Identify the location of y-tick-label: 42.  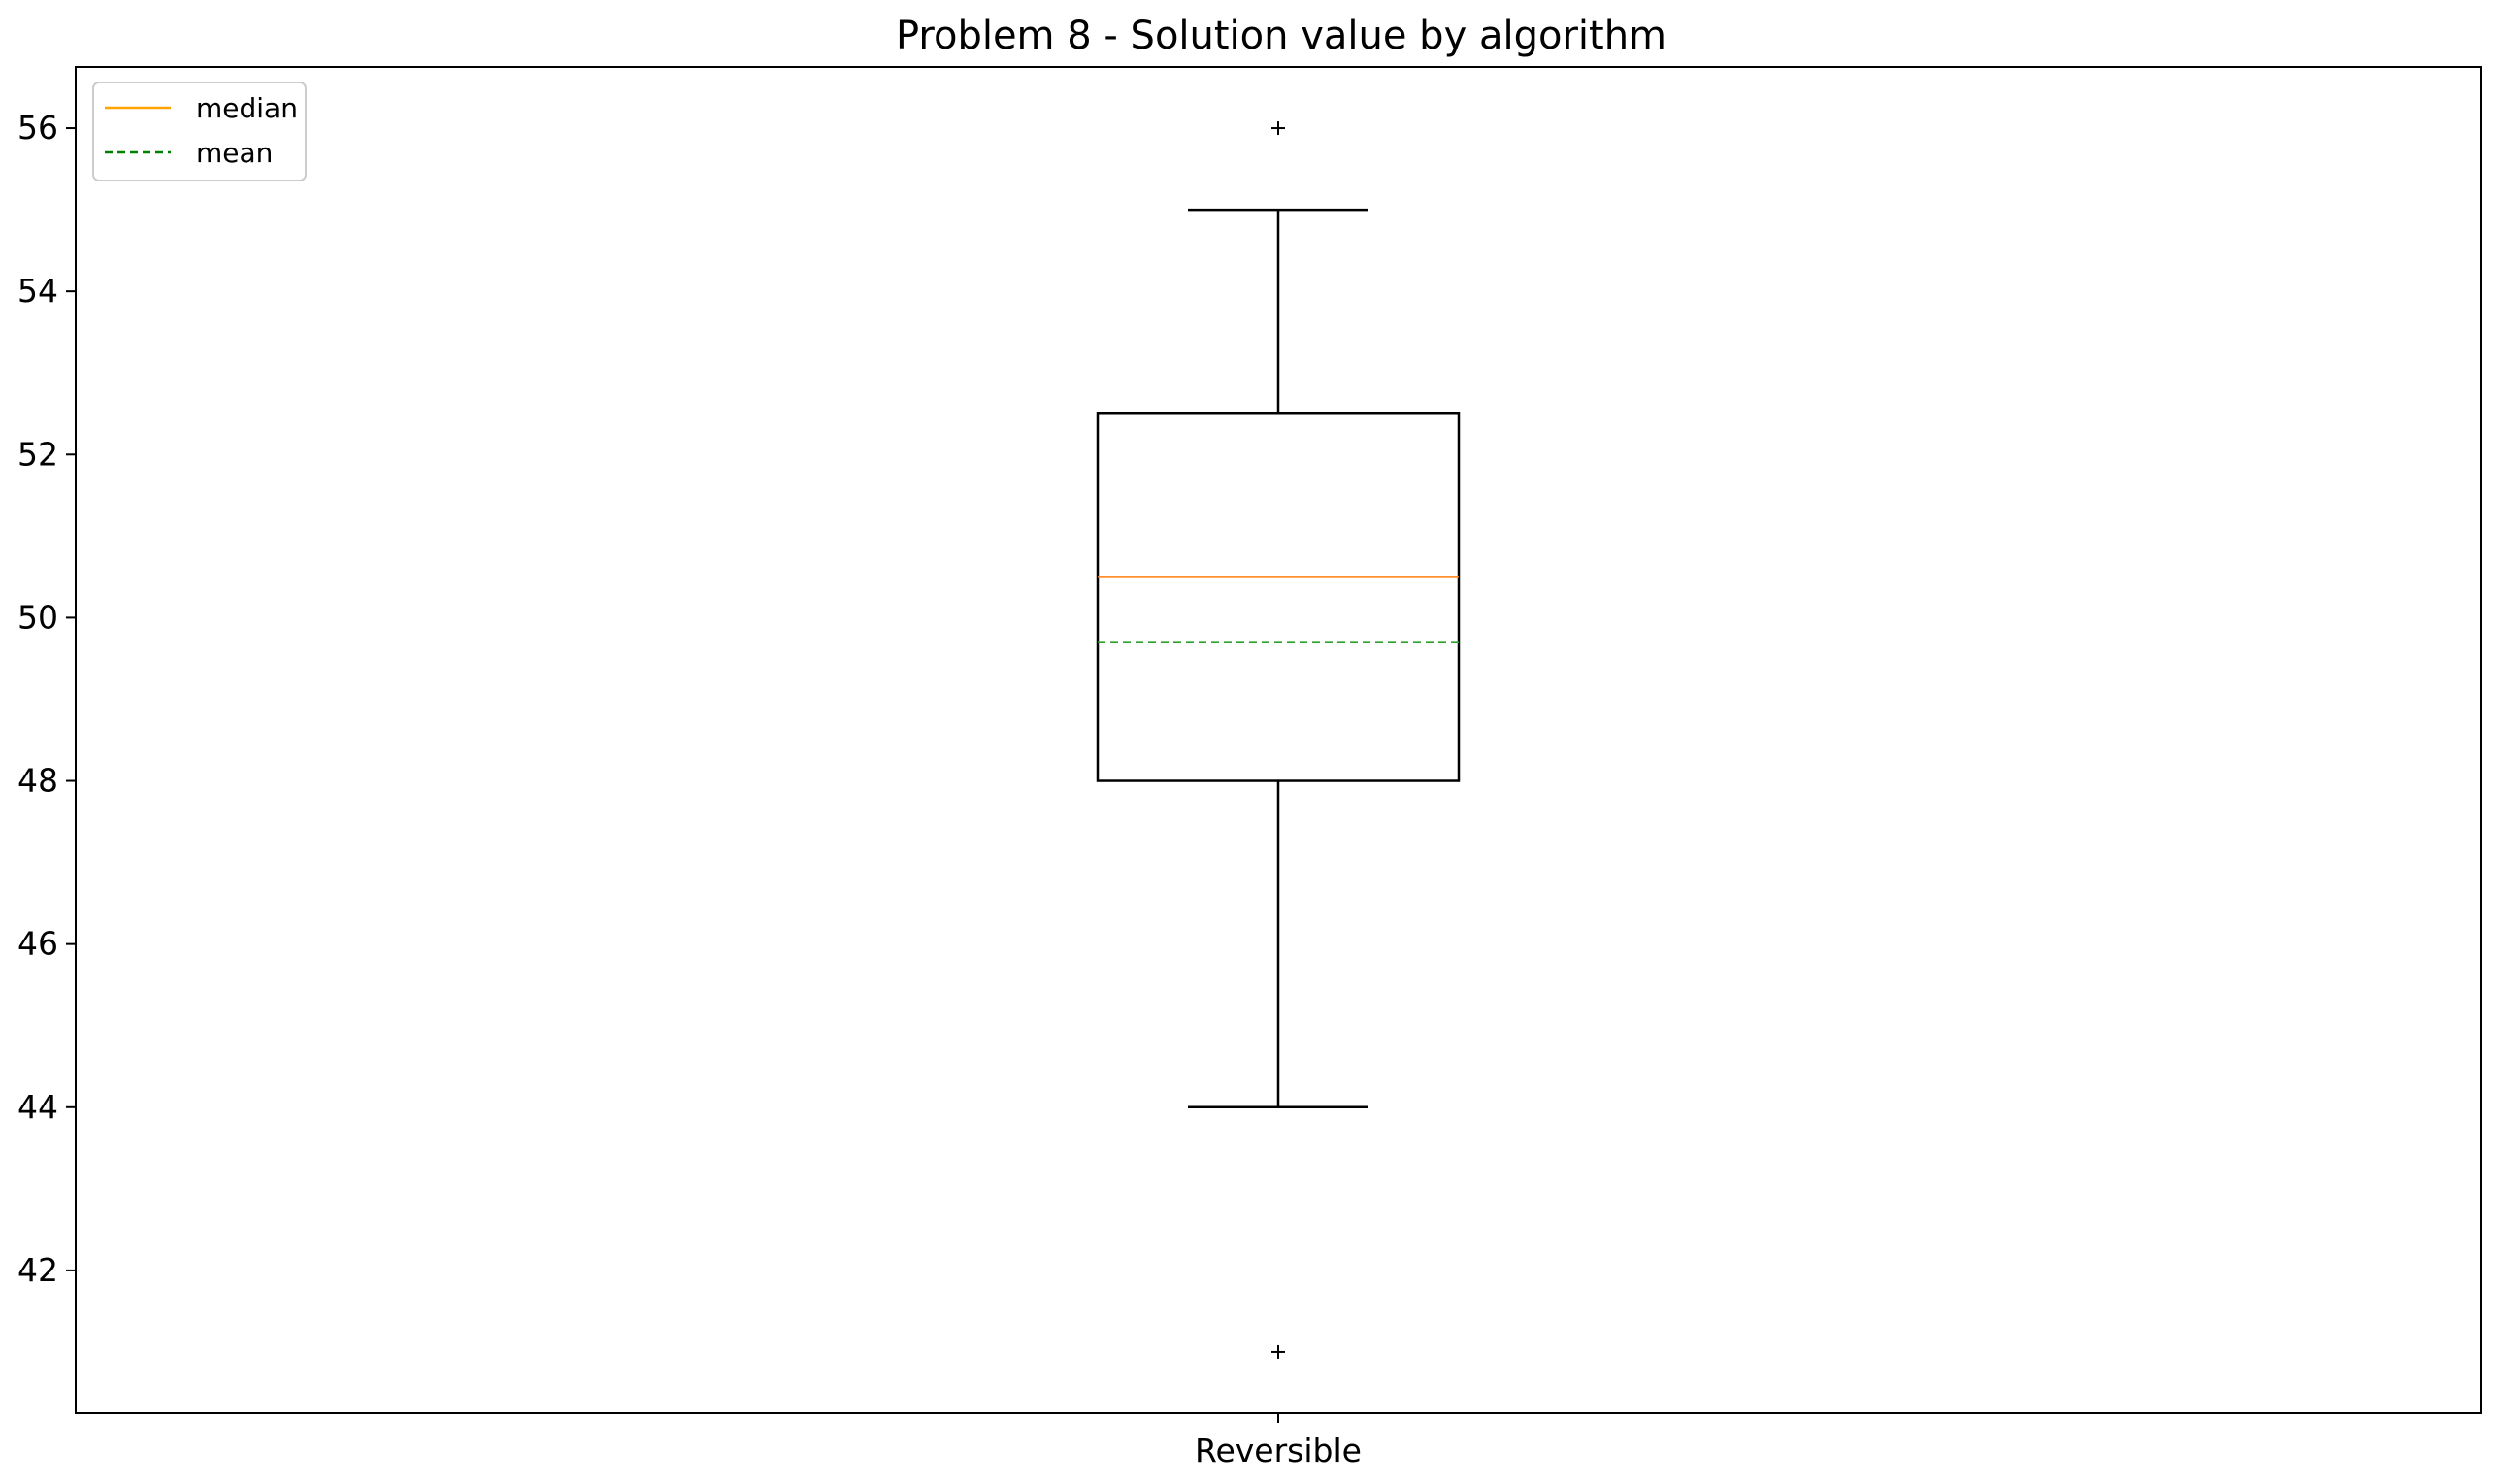
(37, 1270).